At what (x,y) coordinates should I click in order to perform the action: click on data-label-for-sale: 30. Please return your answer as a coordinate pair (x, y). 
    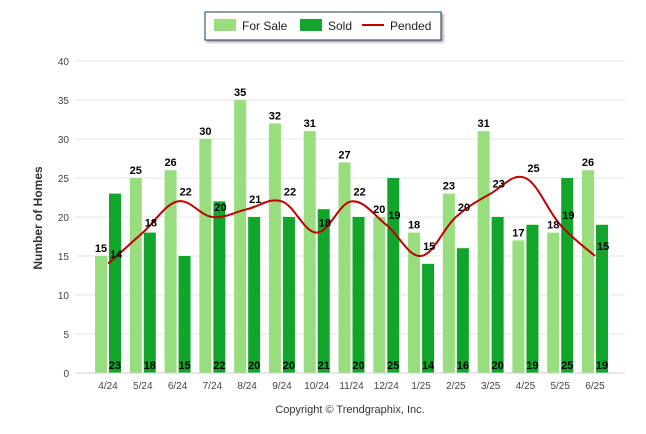
    Looking at the image, I should click on (205, 132).